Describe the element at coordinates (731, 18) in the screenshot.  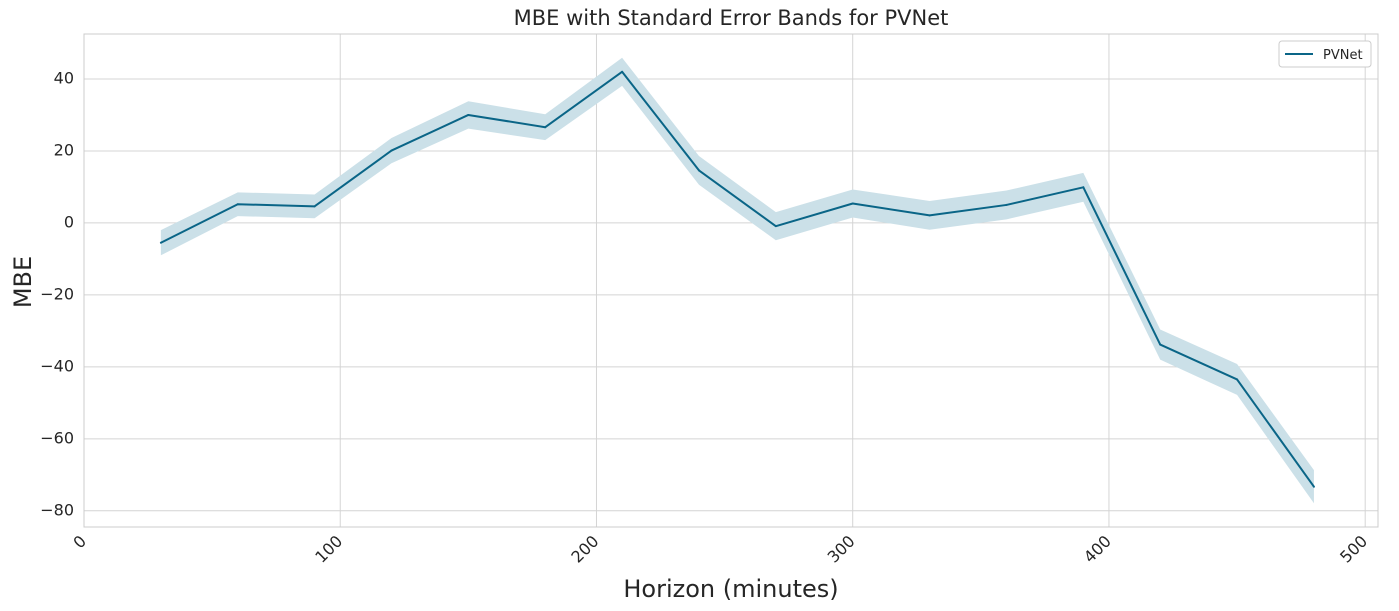
I see `chart-title: MBE with Standard Error Bands for PVNet` at that location.